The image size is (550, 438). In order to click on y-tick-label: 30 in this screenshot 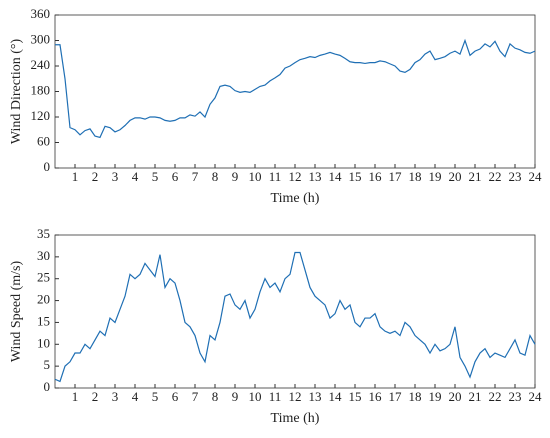, I will do `click(43, 255)`.